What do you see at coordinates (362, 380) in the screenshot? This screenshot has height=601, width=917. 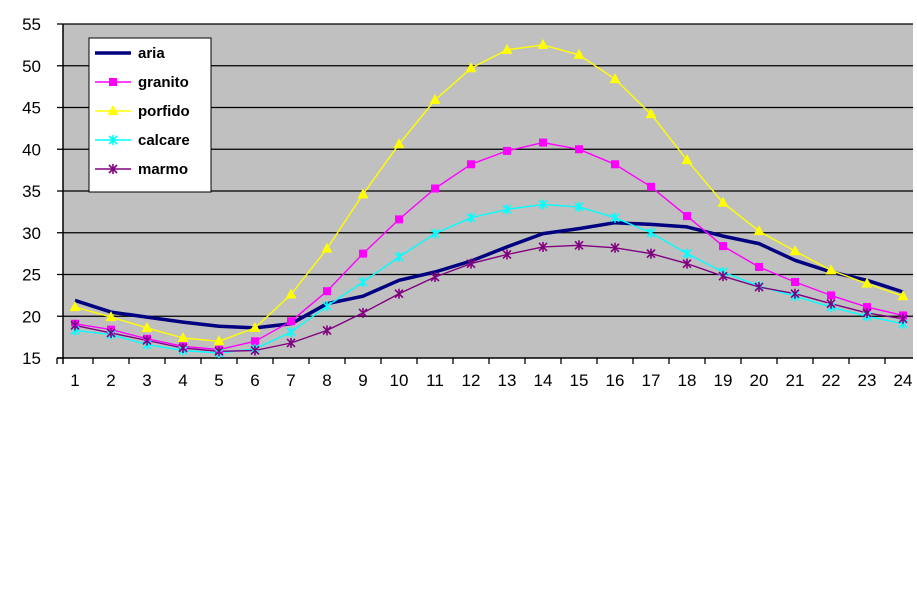 I see `x-tick-label: 9` at bounding box center [362, 380].